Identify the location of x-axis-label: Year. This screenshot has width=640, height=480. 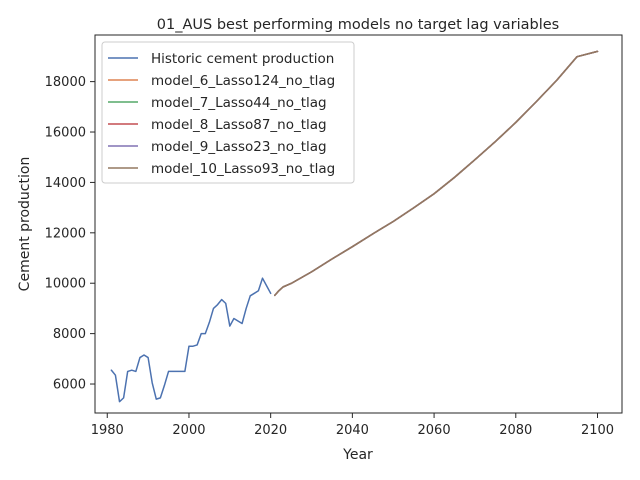
(357, 455).